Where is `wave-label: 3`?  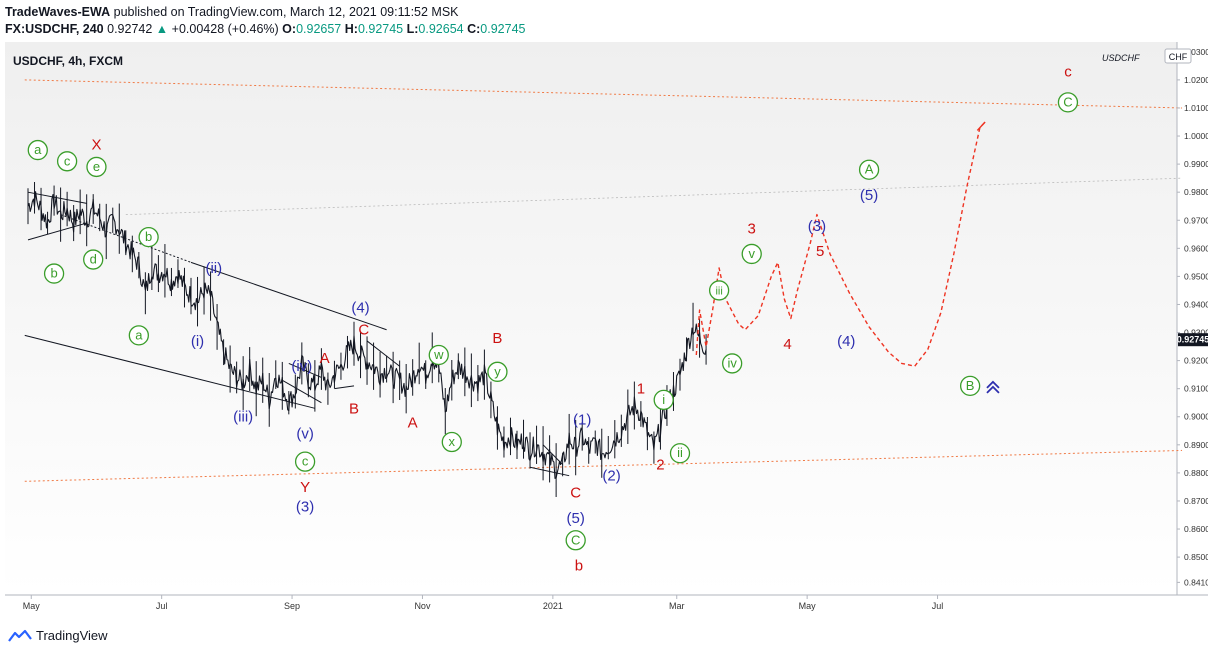
wave-label: 3 is located at coordinates (752, 229).